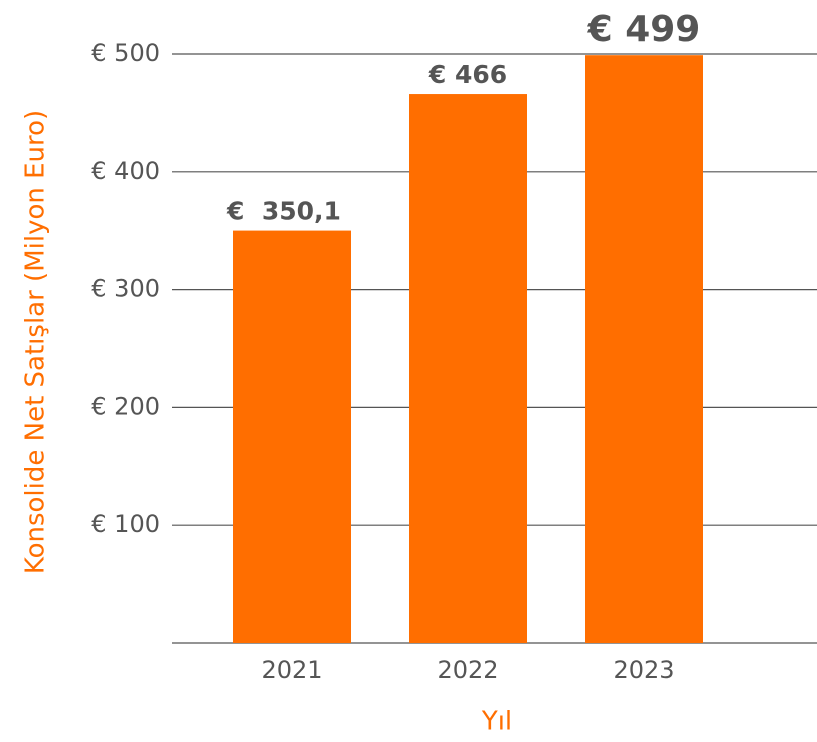 Image resolution: width=817 pixels, height=742 pixels. I want to click on y-tick-label: € 200, so click(125, 406).